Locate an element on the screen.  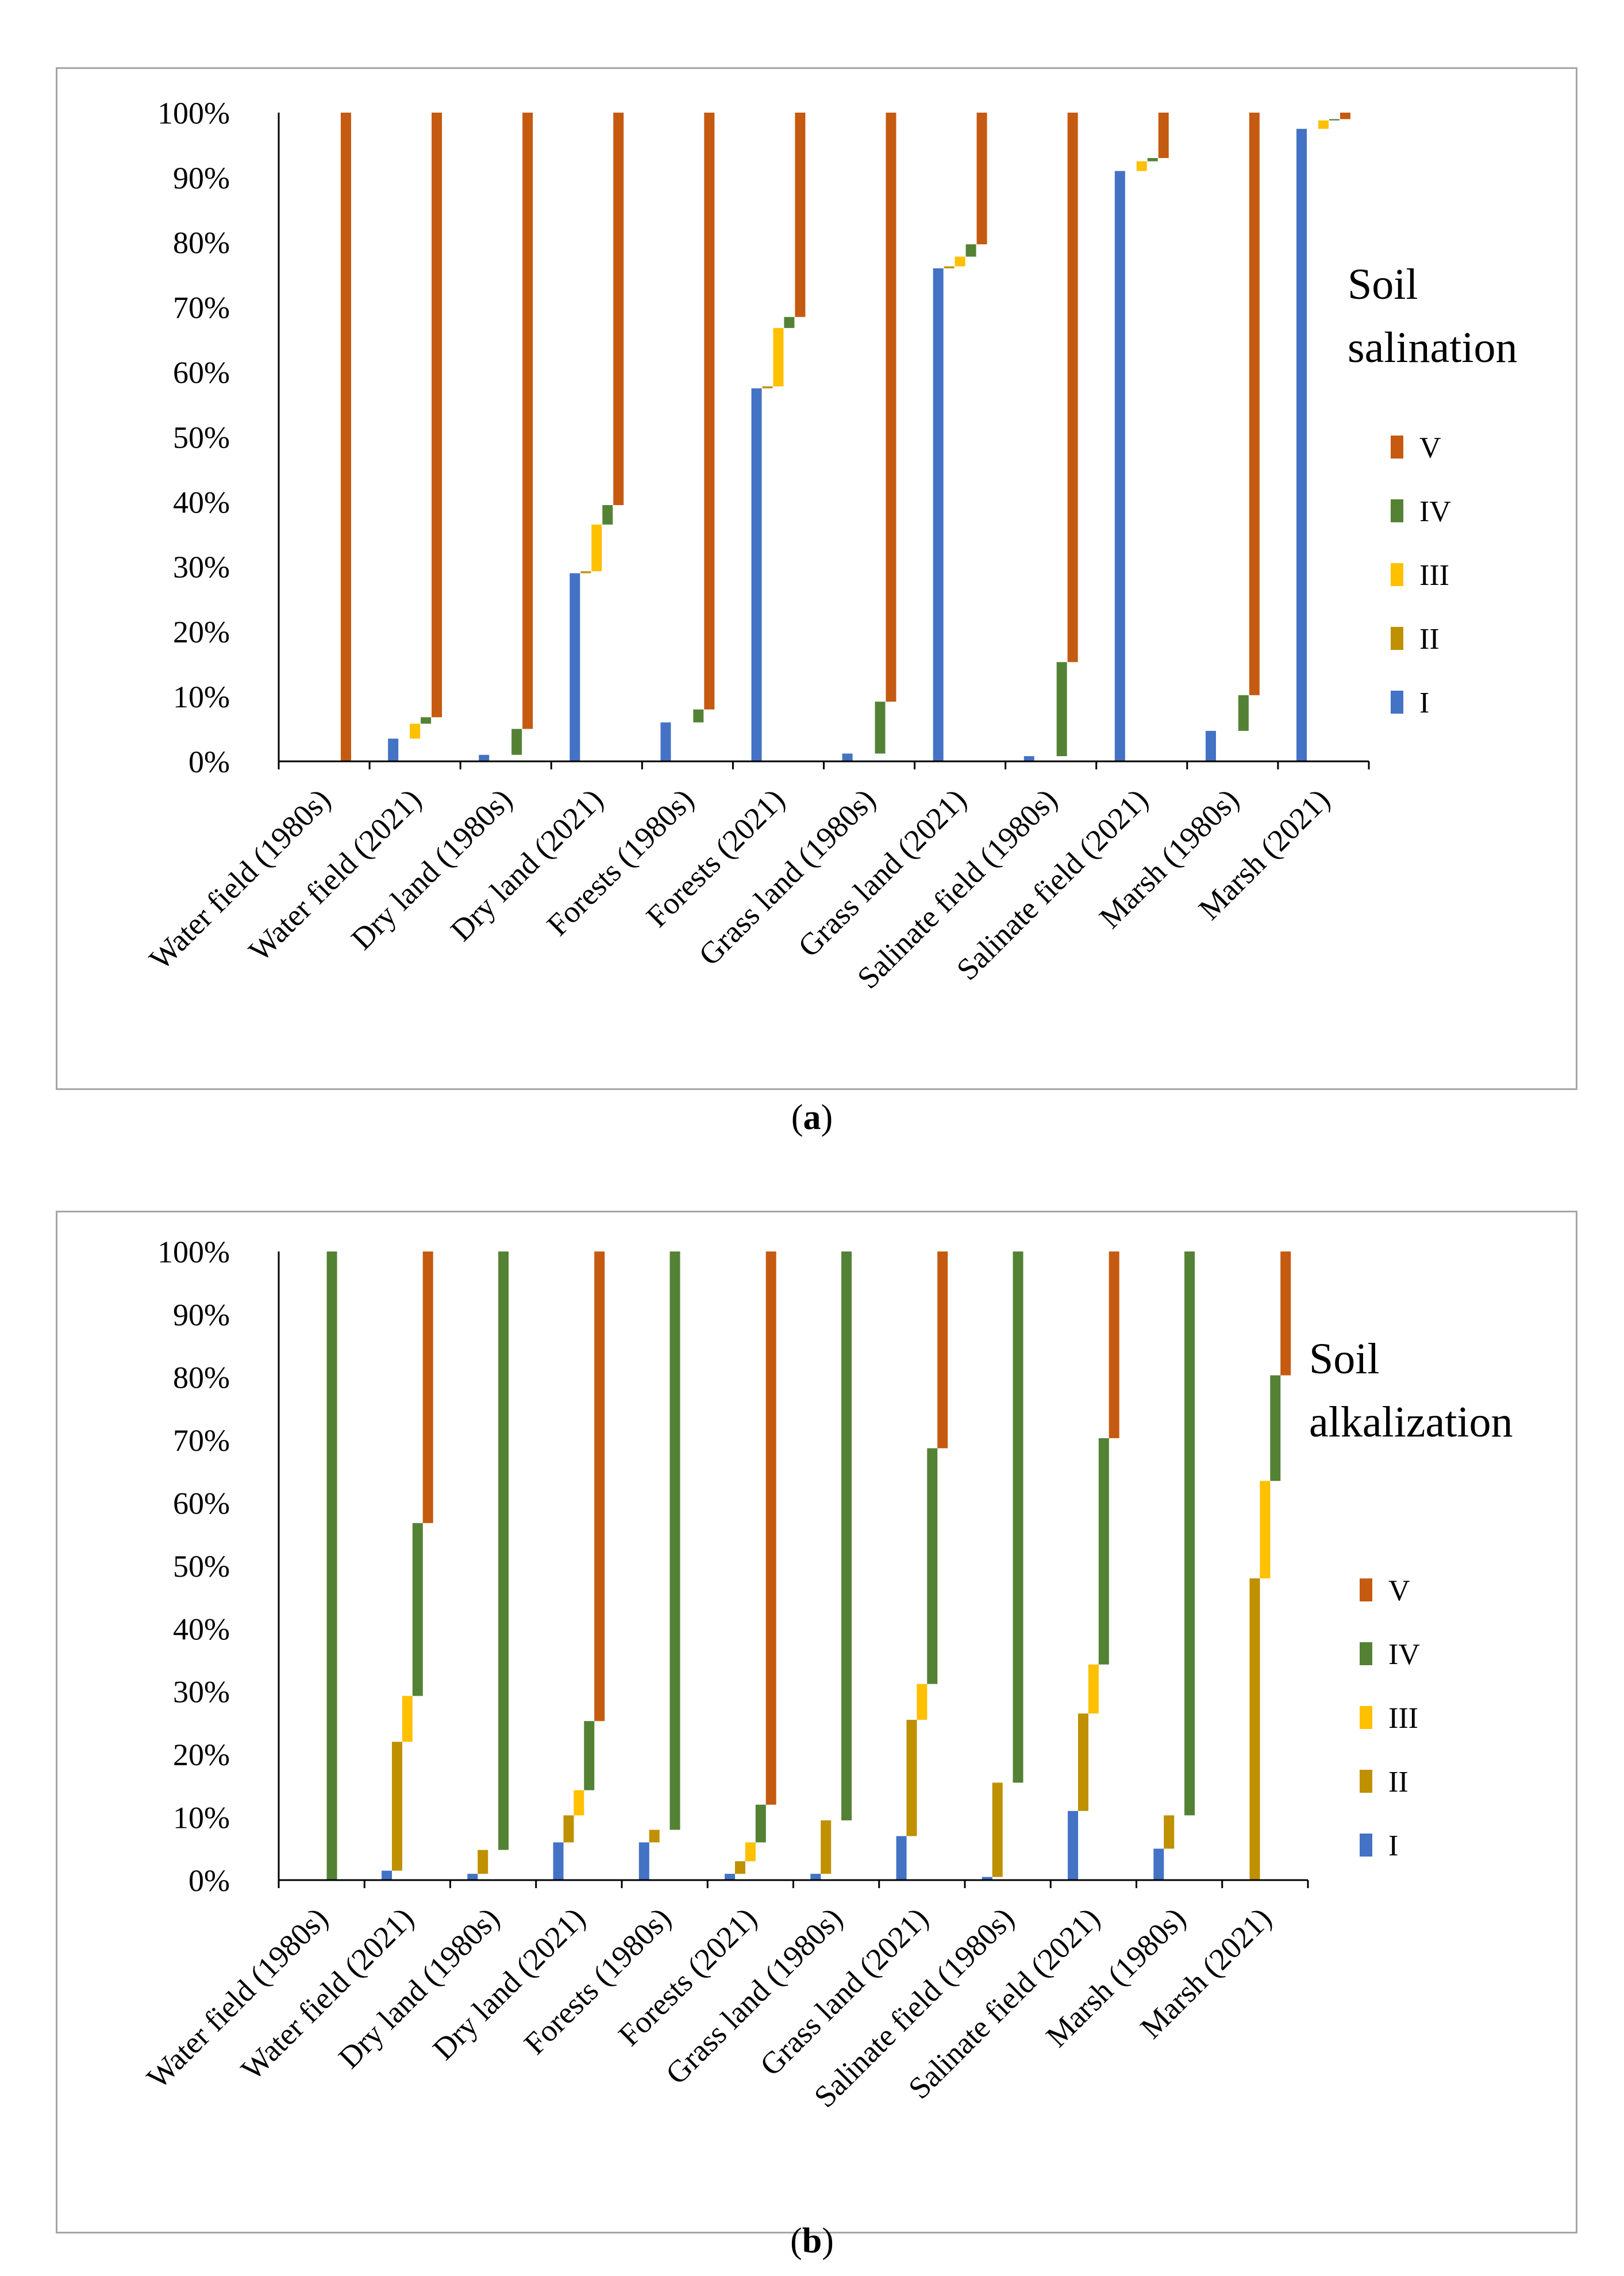
chart-title-line2: alkalization is located at coordinates (1411, 1422).